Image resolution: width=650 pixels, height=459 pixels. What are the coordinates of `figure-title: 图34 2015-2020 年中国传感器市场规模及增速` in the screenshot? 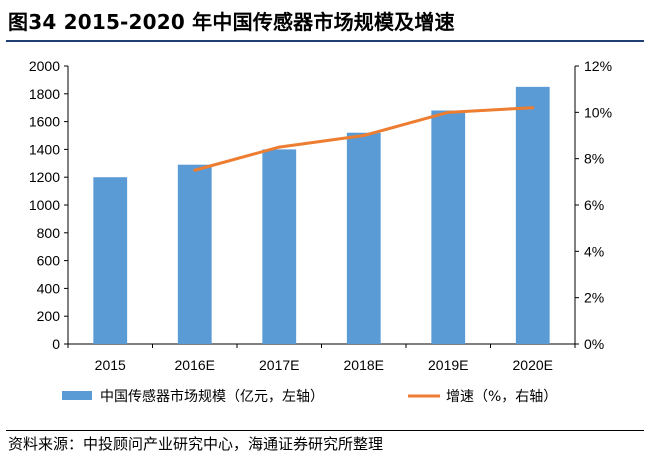 It's located at (231, 22).